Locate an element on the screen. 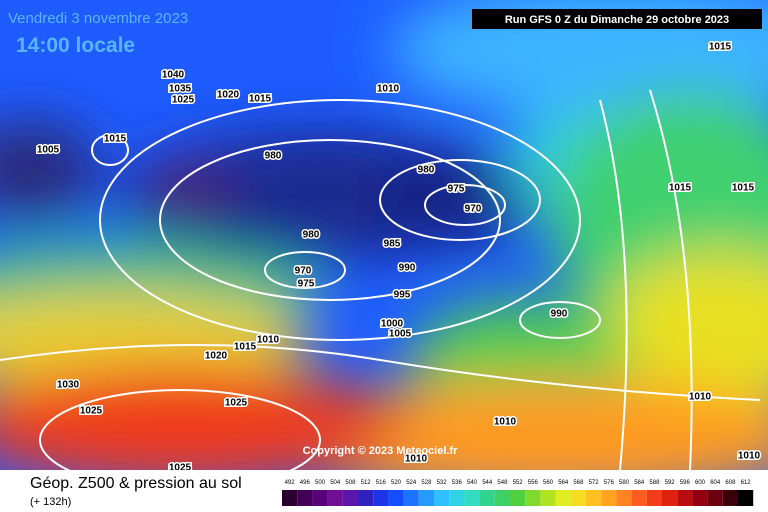 Image resolution: width=768 pixels, height=512 pixels. isobar-label: 995 is located at coordinates (402, 295).